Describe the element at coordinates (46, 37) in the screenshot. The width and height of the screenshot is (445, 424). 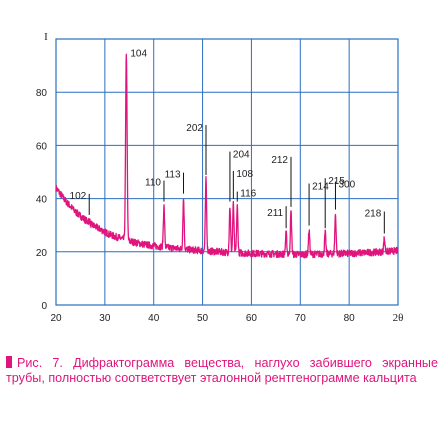
I see `y-axis-title: I` at that location.